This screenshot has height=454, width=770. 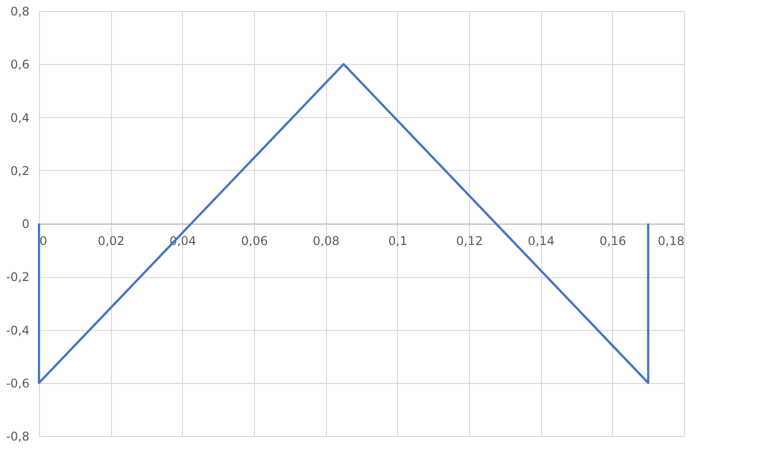 What do you see at coordinates (18, 383) in the screenshot?
I see `y-tick-label: -0,6` at bounding box center [18, 383].